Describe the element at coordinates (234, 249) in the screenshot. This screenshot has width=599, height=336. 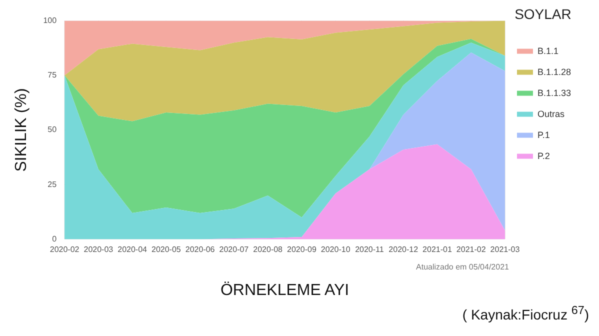
I see `x-tick-label: 2020-07` at that location.